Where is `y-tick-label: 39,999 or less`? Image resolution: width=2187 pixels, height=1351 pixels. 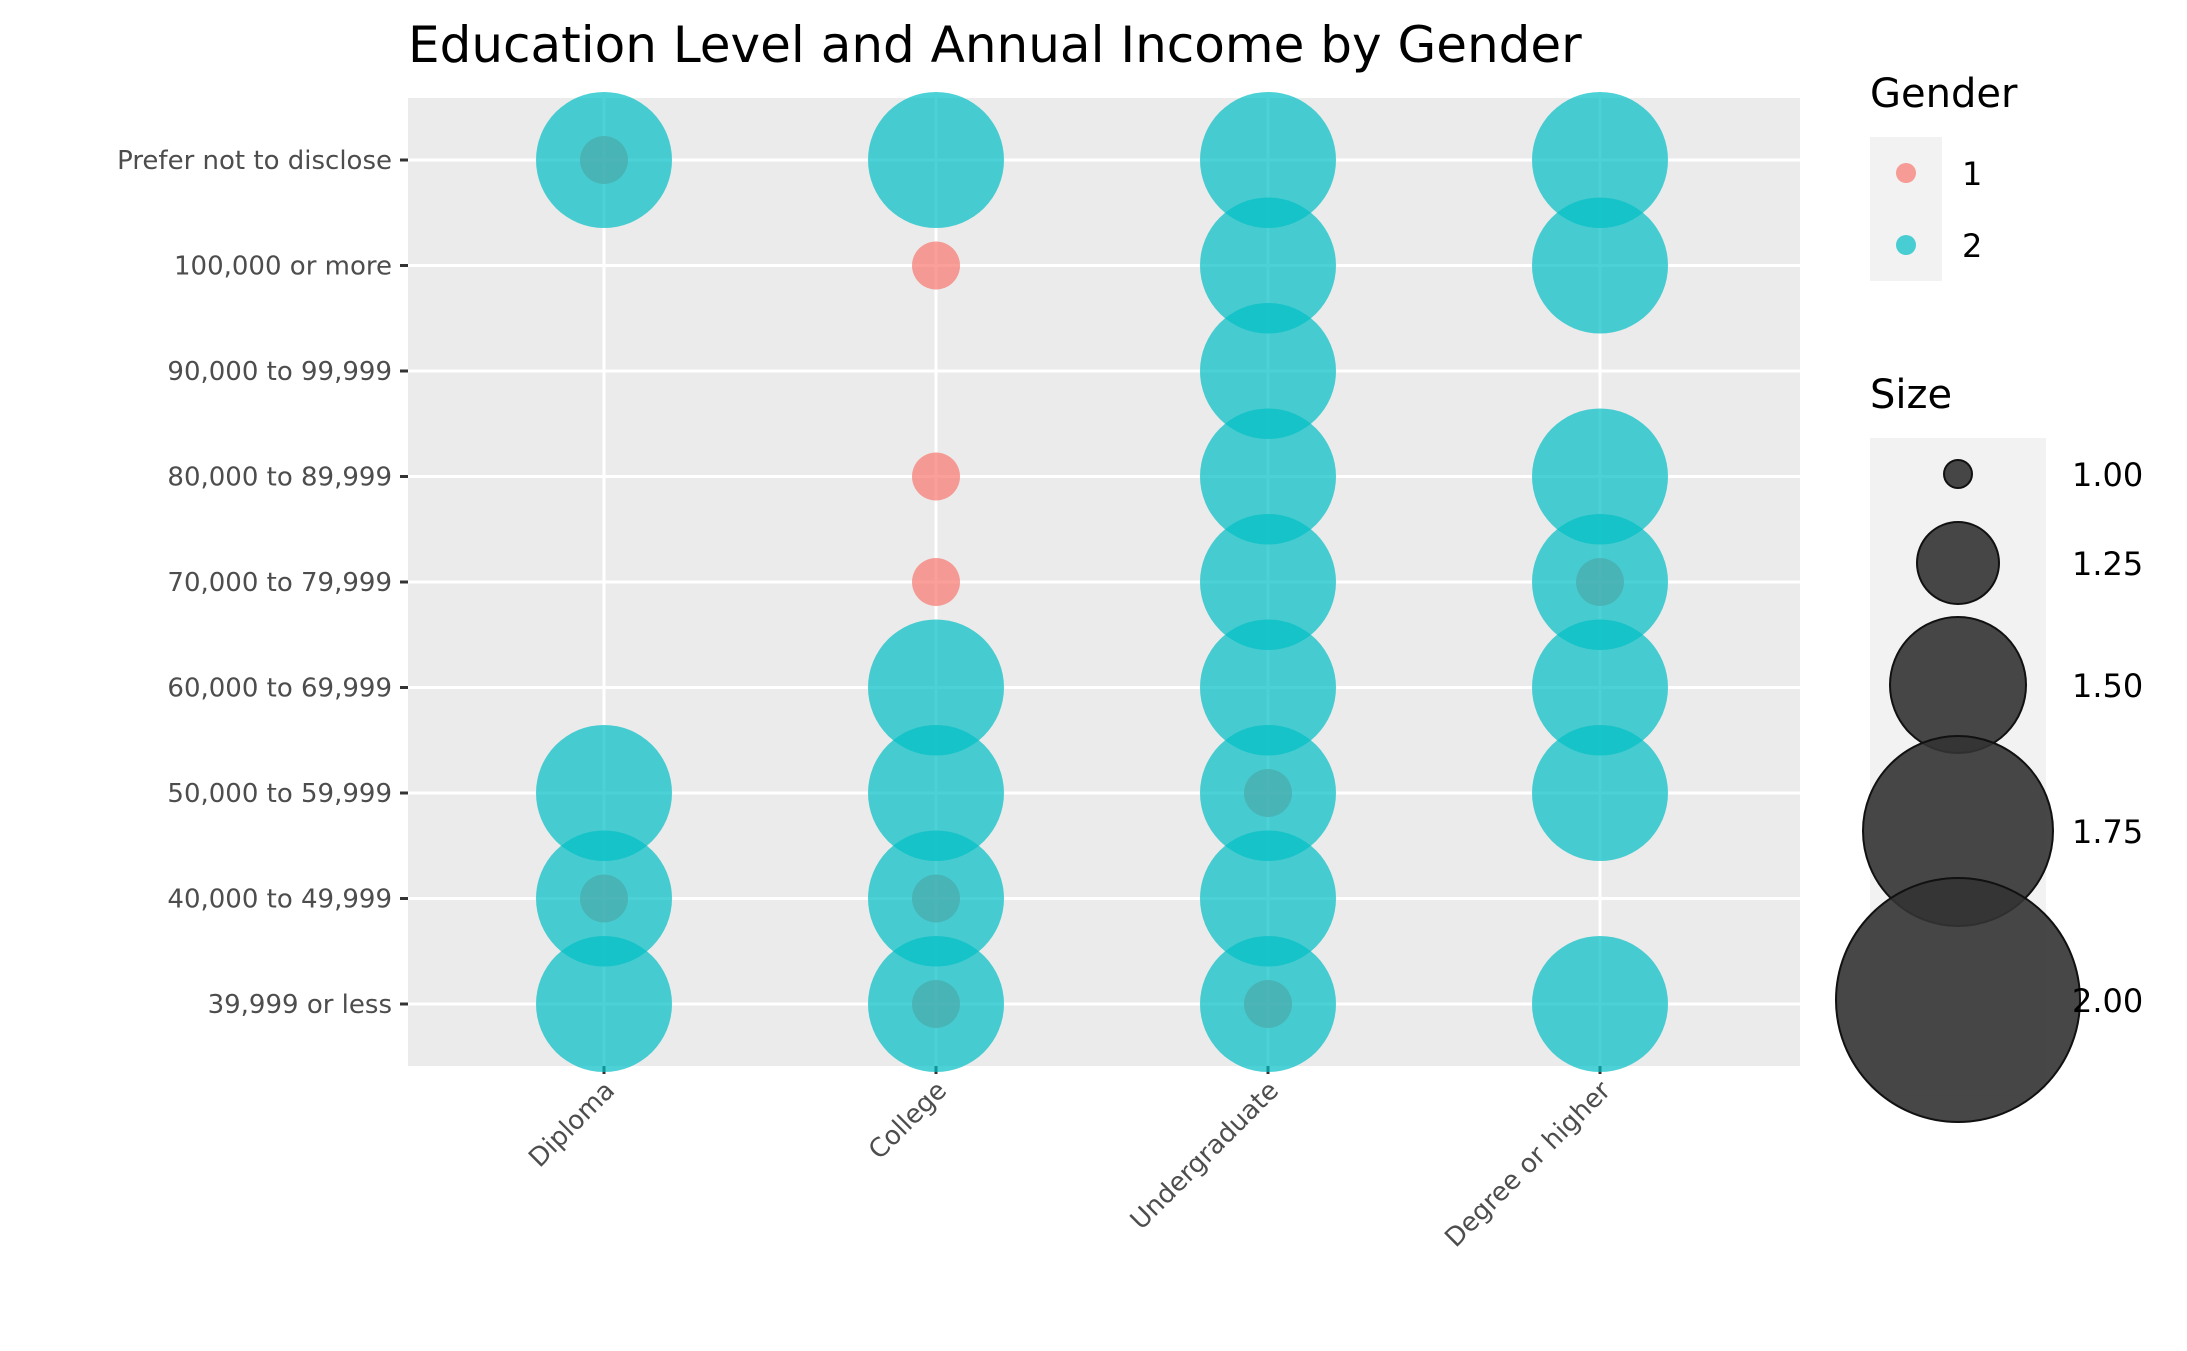 y-tick-label: 39,999 or less is located at coordinates (300, 1005).